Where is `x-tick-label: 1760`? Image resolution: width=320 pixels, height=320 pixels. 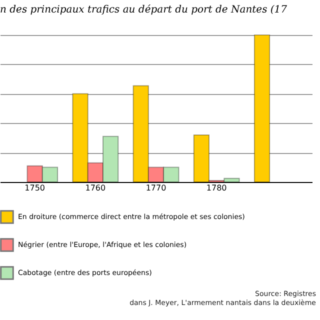 x-tick-label: 1760 is located at coordinates (95, 188).